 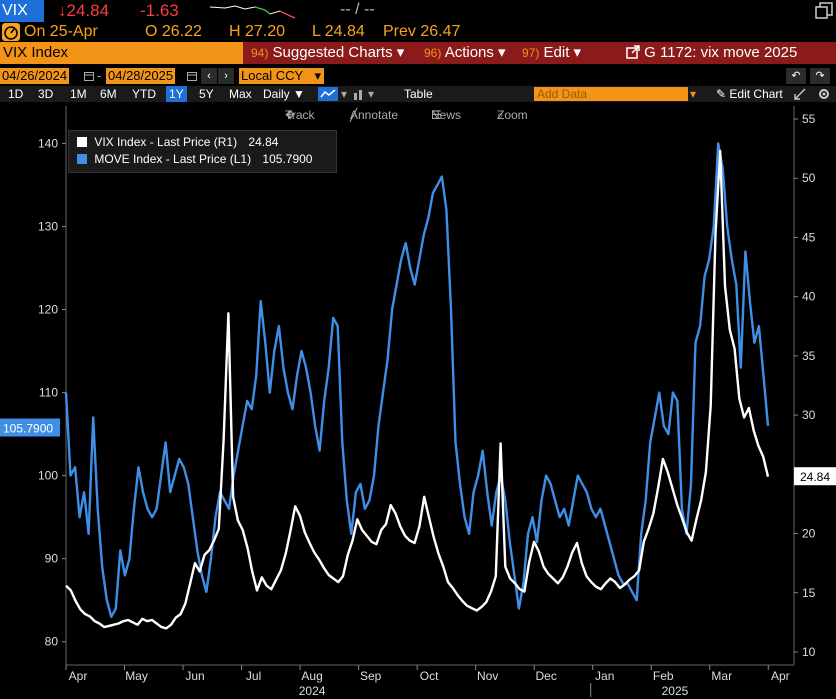 What do you see at coordinates (332, 52) in the screenshot?
I see `suggested-charts-label: Suggested Charts` at bounding box center [332, 52].